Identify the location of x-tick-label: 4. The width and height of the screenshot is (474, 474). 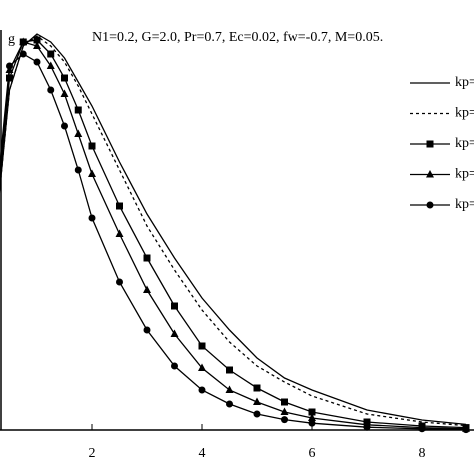
(202, 453).